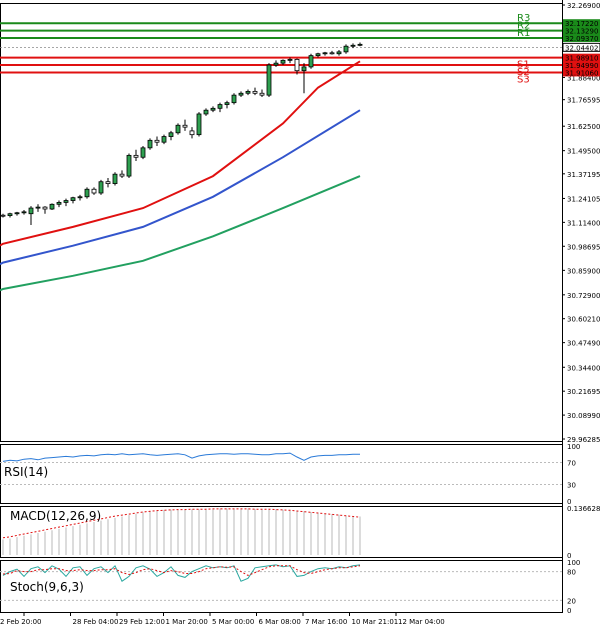  What do you see at coordinates (581, 39) in the screenshot?
I see `level-price-r1: 32.09370` at bounding box center [581, 39].